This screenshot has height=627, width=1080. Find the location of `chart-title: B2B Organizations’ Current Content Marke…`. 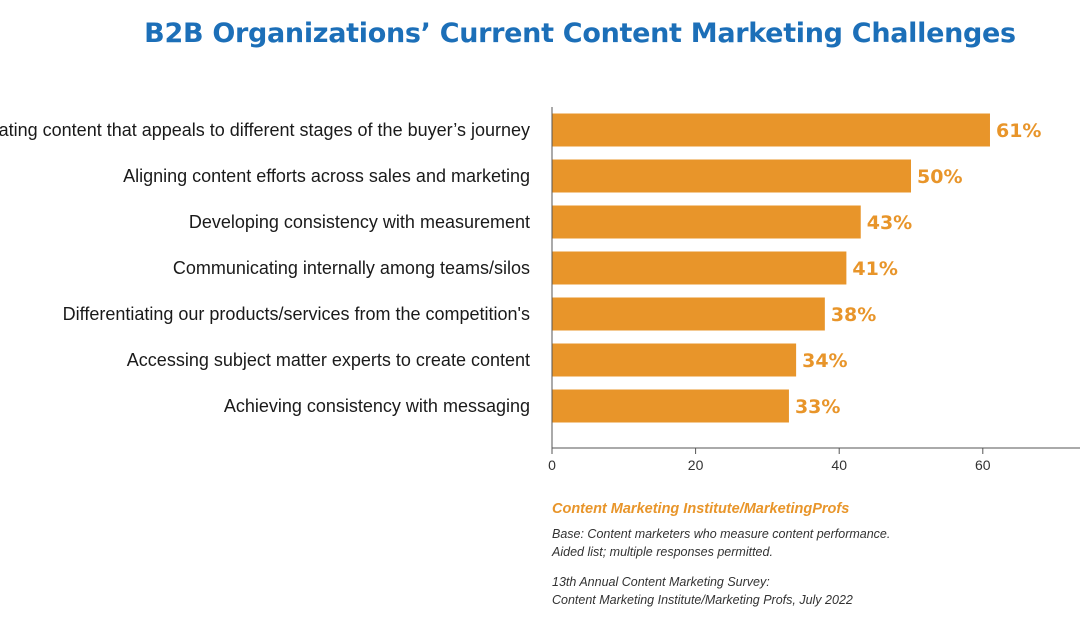

chart-title: B2B Organizations’ Current Content Marke… is located at coordinates (580, 33).